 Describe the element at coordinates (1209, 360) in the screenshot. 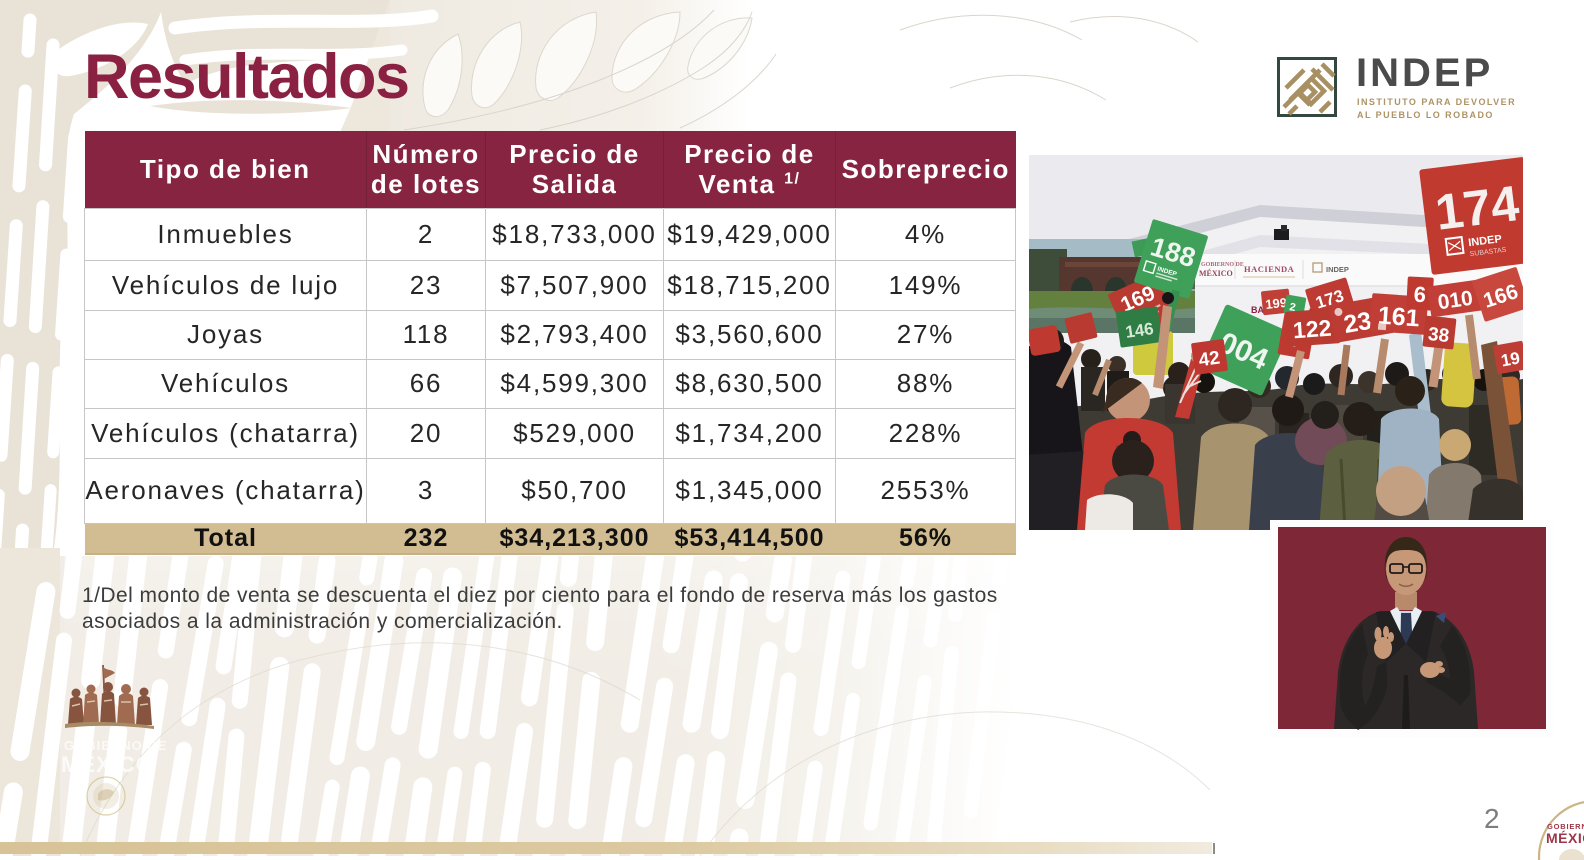

I see `svg-text: 42` at that location.